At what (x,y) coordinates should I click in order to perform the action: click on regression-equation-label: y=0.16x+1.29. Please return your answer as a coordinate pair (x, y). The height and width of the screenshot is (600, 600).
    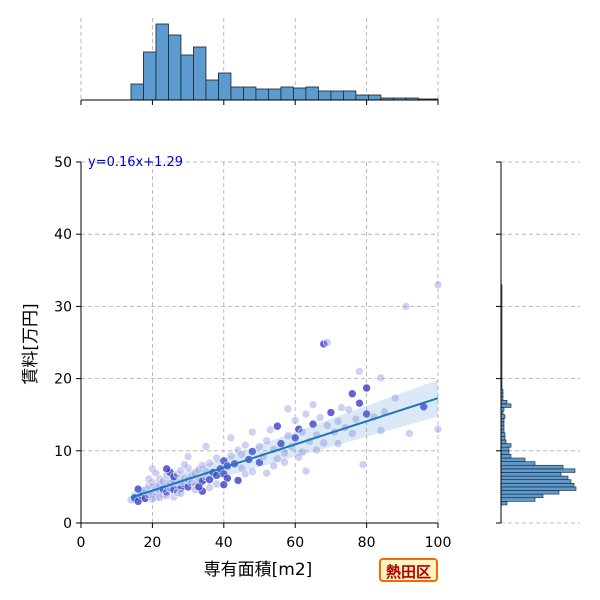
    Looking at the image, I should click on (135, 162).